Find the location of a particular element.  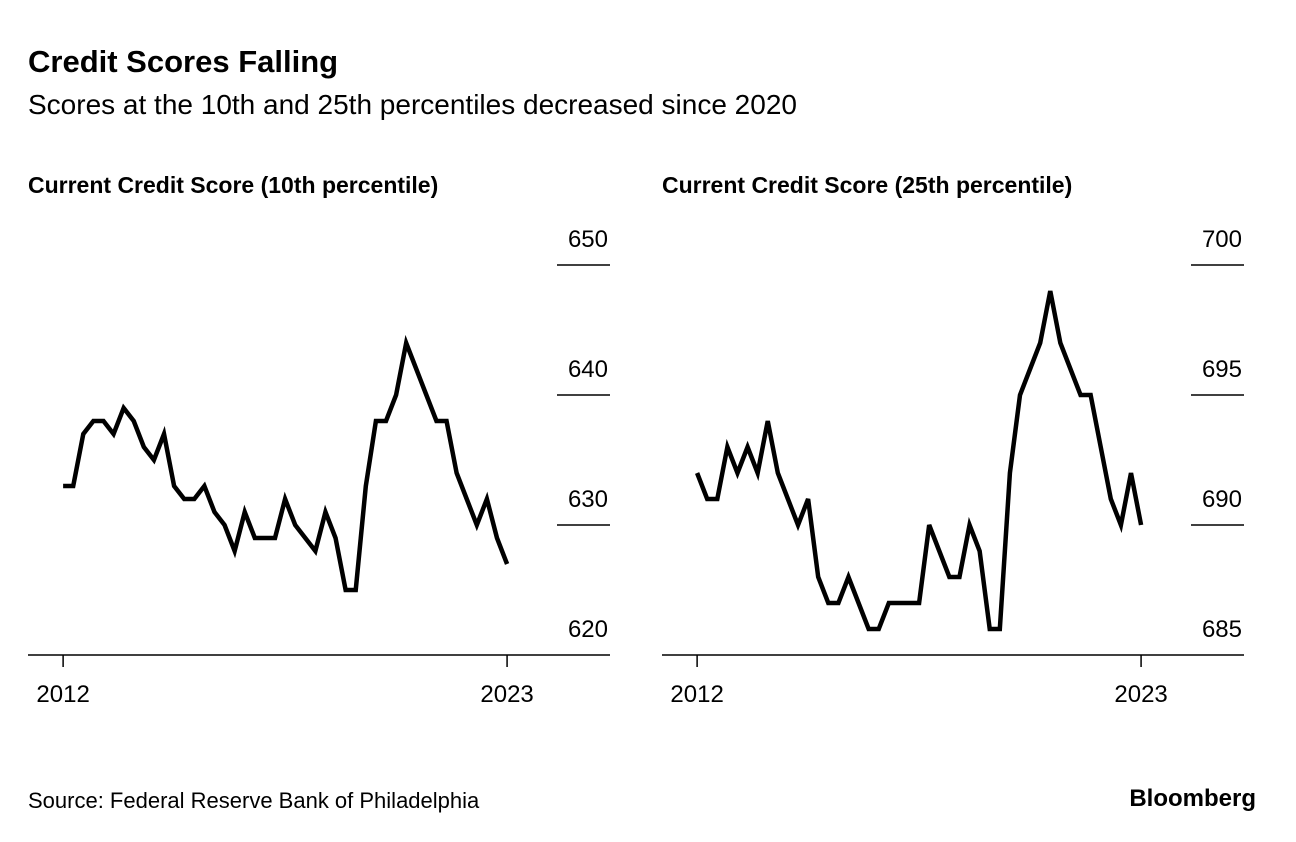

y-tick-label: 690 is located at coordinates (1222, 499).